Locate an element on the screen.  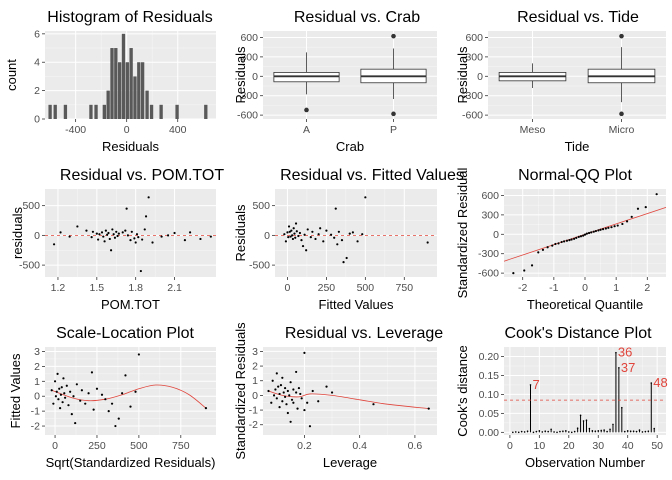
y-tick-label: 0.05 is located at coordinates (489, 414).